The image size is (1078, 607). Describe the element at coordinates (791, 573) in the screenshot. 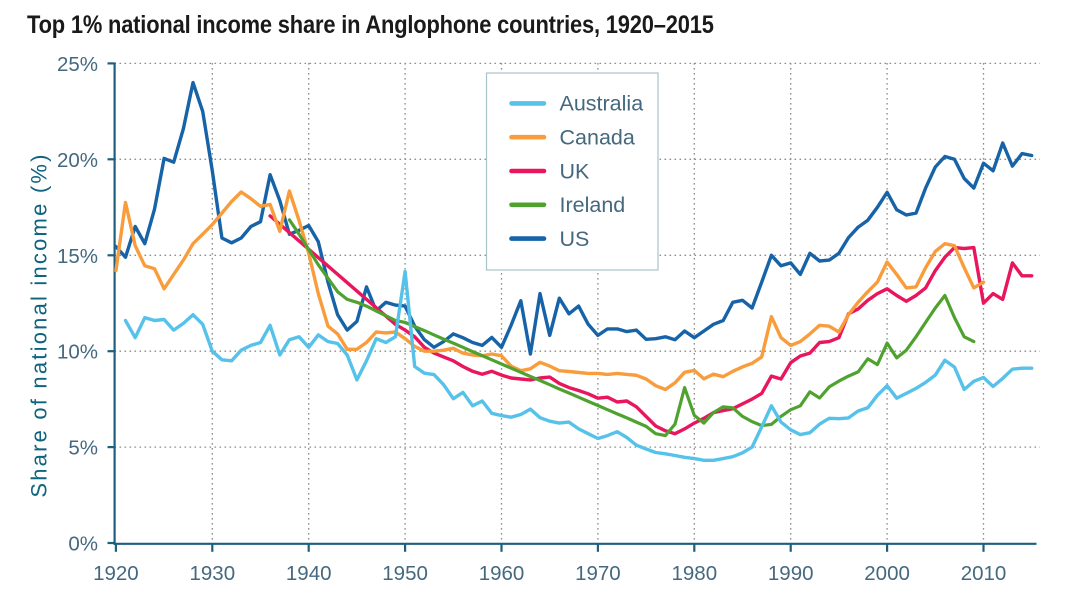

I see `svg-text: 1990` at that location.